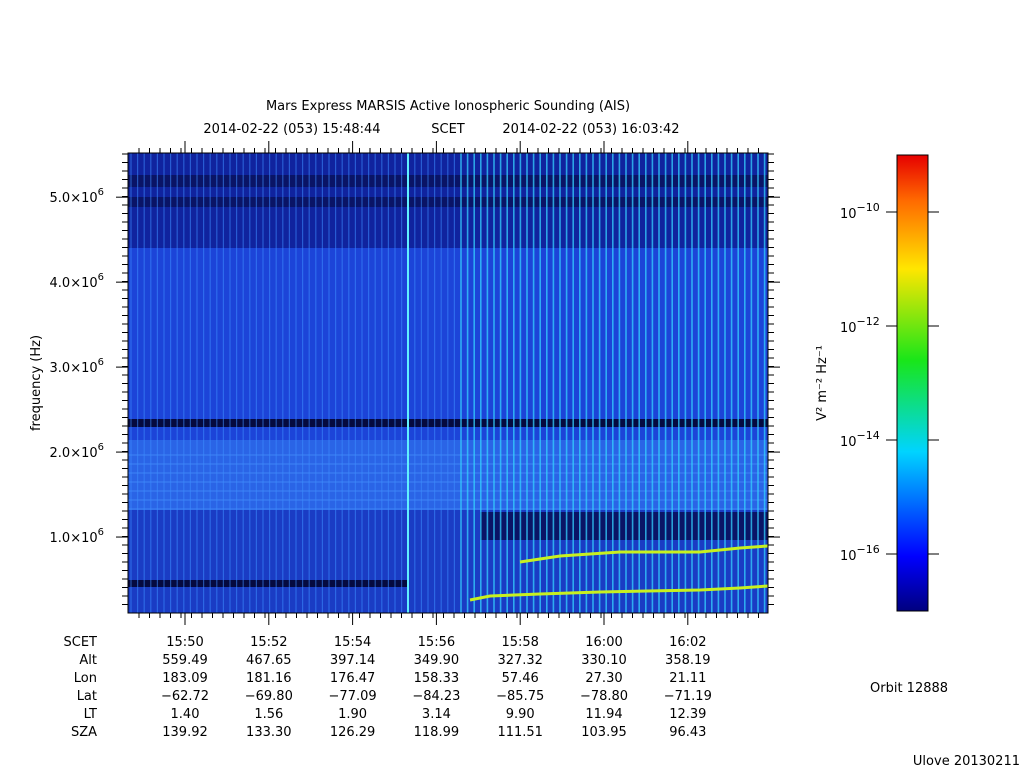 Image resolution: width=1024 pixels, height=768 pixels. Describe the element at coordinates (603, 642) in the screenshot. I see `cell: 16:00` at that location.